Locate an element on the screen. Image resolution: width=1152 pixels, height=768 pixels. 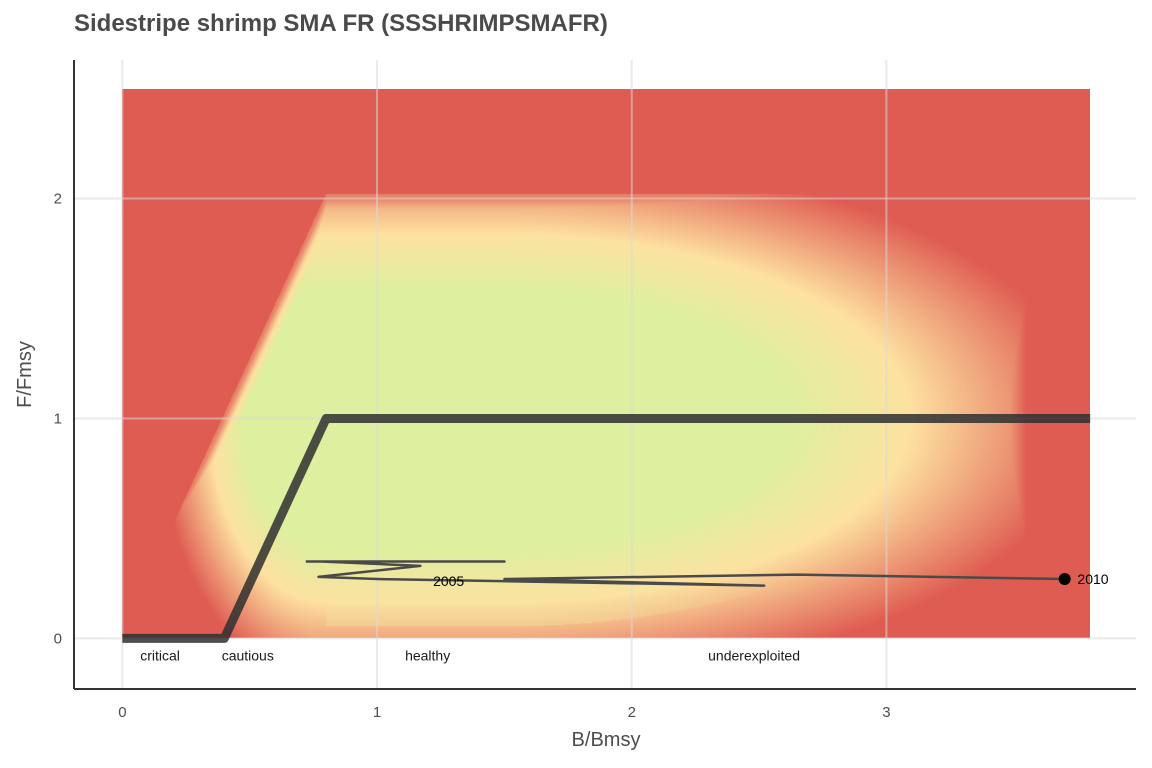
year-label: 2005 is located at coordinates (448, 581).